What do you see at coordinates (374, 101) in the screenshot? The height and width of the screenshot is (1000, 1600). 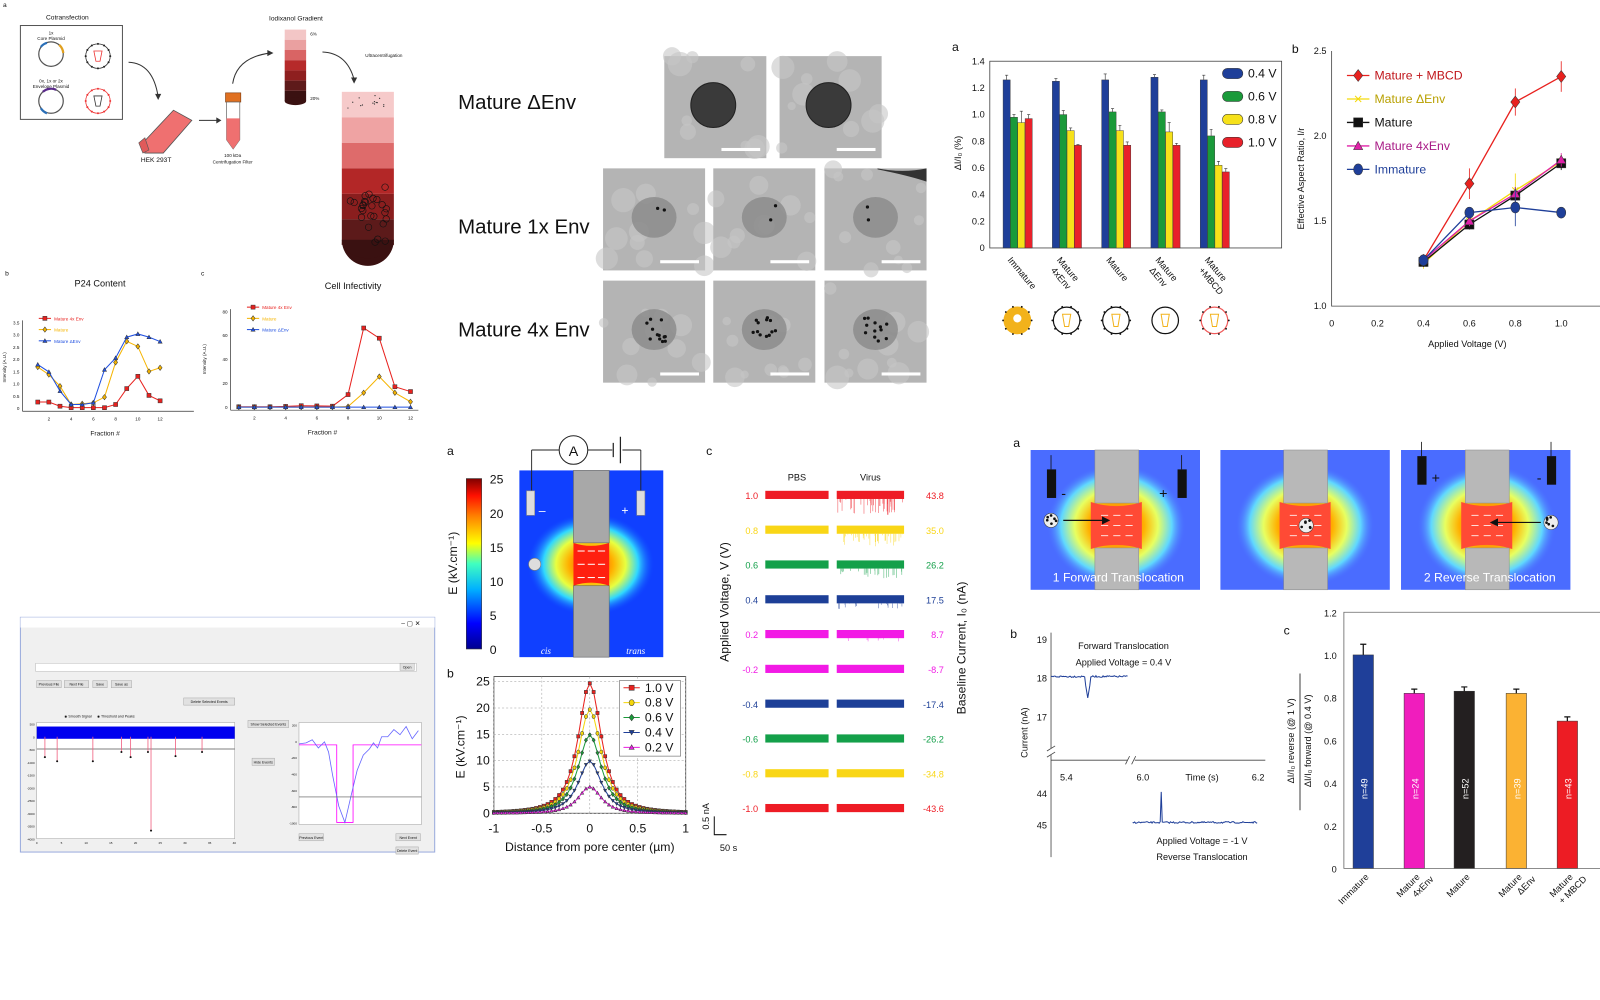 I see `particle-dot` at bounding box center [374, 101].